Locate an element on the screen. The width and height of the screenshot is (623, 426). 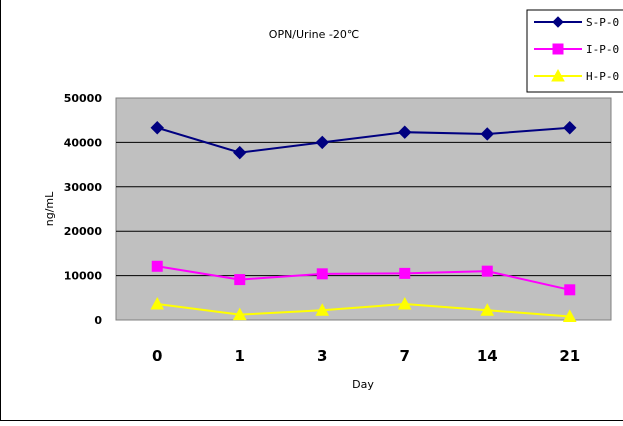
legend-items: S-P-0 I-P-0 H-P-0 is located at coordinates (576, 49).